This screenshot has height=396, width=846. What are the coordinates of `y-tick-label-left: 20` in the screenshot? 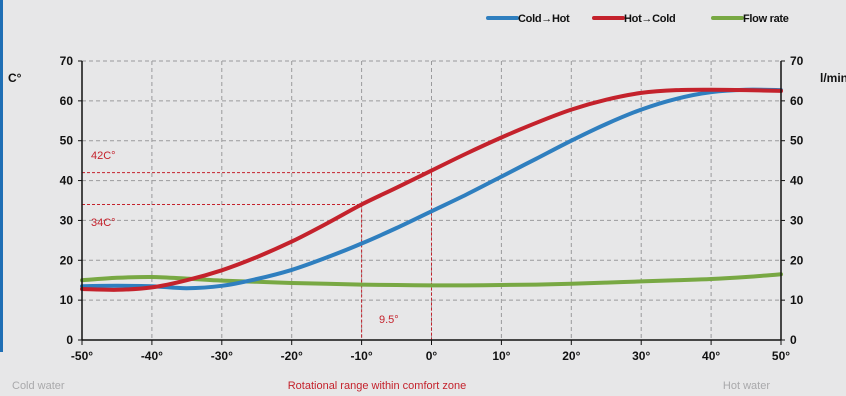 It's located at (67, 260).